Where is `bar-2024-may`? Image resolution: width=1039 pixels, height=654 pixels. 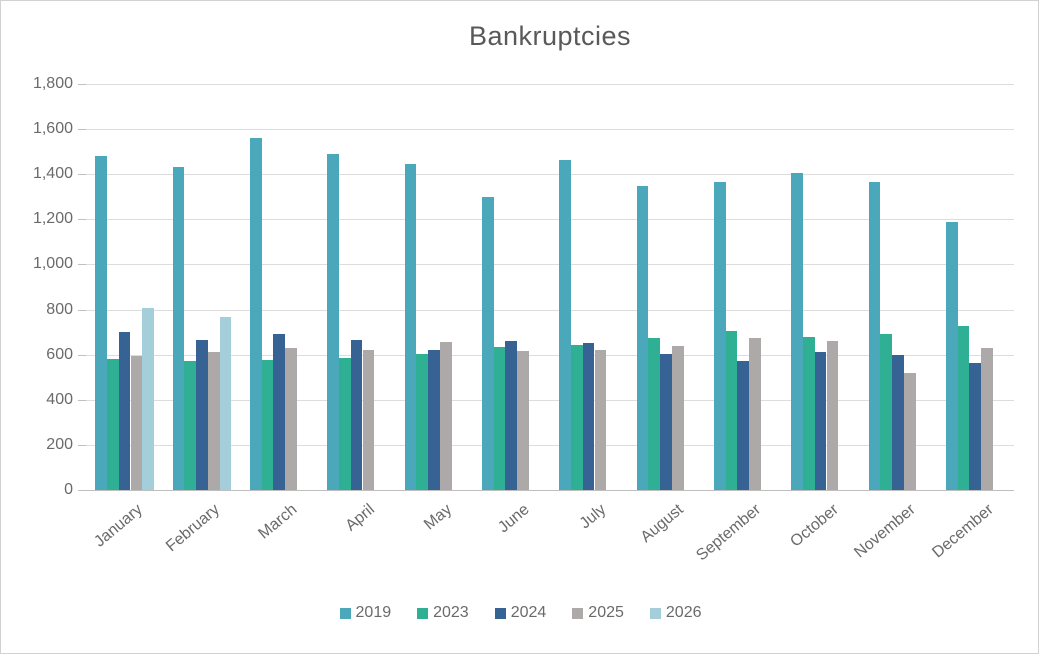 bar-2024-may is located at coordinates (434, 420).